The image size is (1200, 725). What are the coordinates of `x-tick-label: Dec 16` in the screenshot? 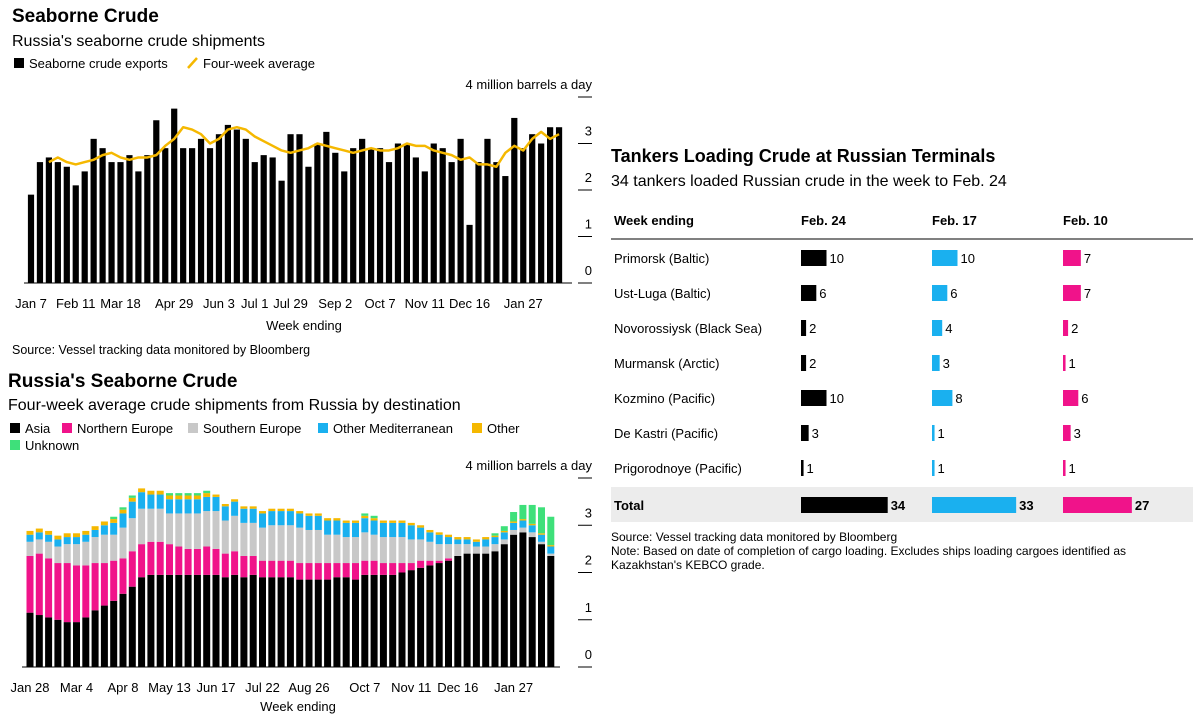 It's located at (457, 687).